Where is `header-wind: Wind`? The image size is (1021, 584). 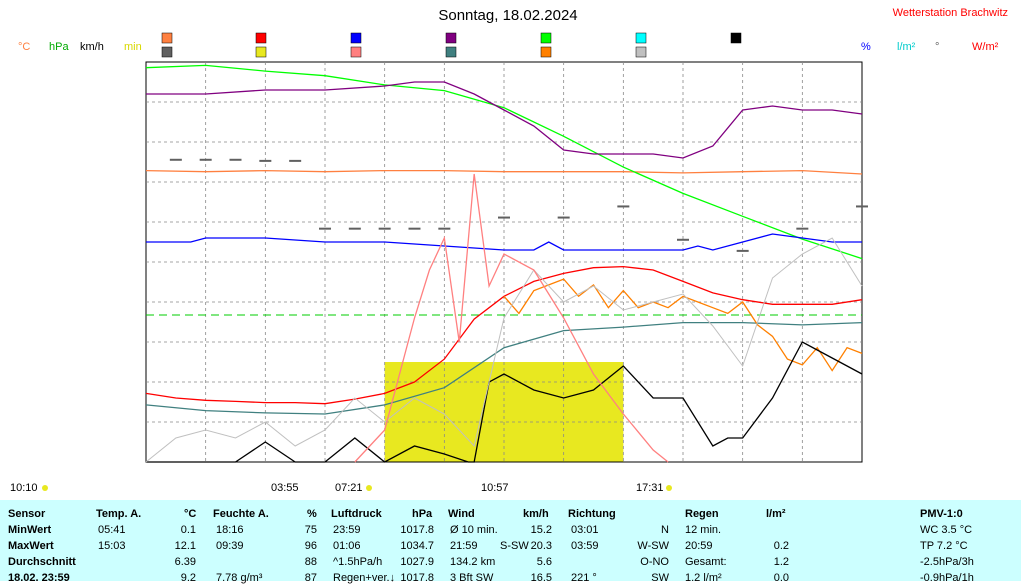
header-wind: Wind is located at coordinates (461, 514).